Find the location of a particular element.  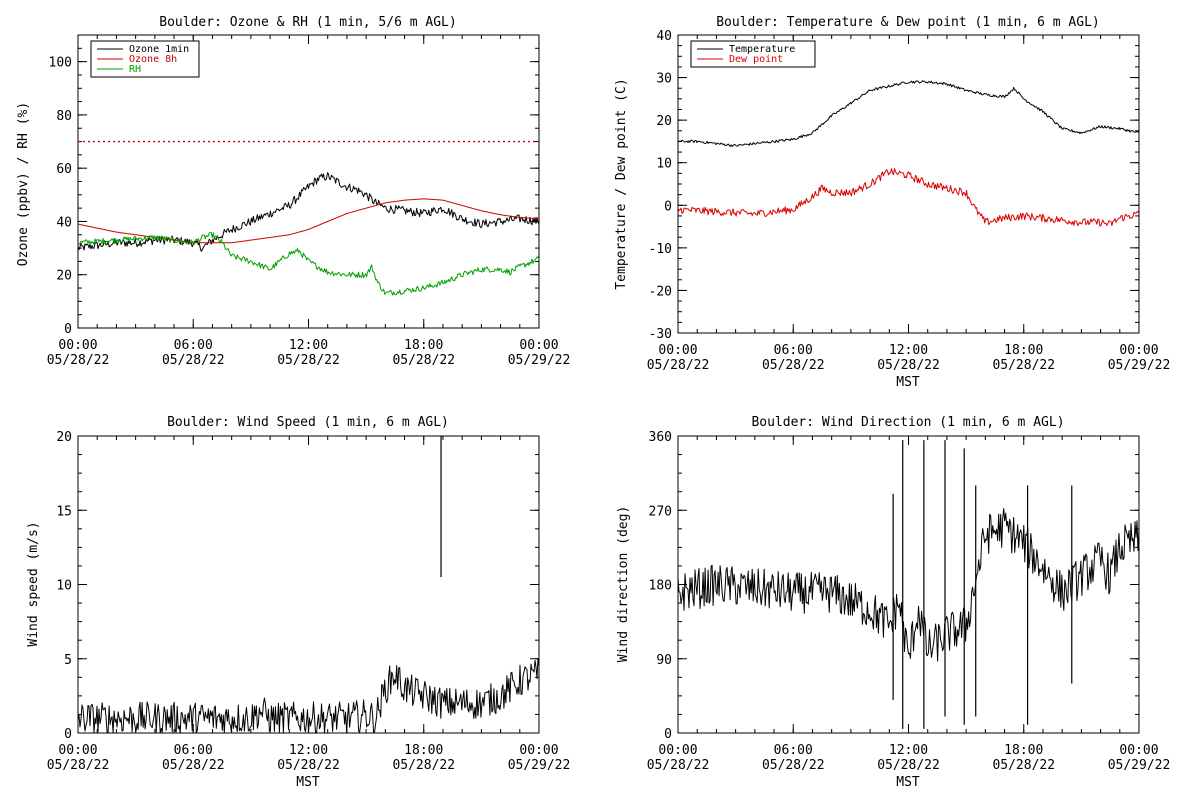

series-line-rh is located at coordinates (308, 264).